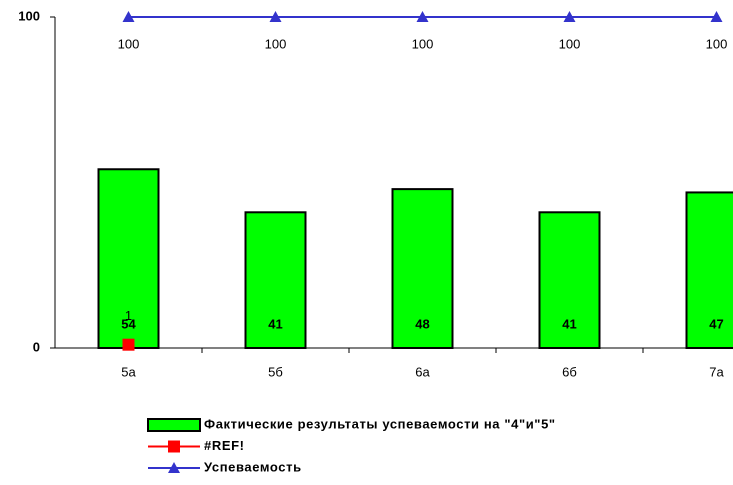 The width and height of the screenshot is (733, 485). I want to click on data-label: 48, so click(422, 323).